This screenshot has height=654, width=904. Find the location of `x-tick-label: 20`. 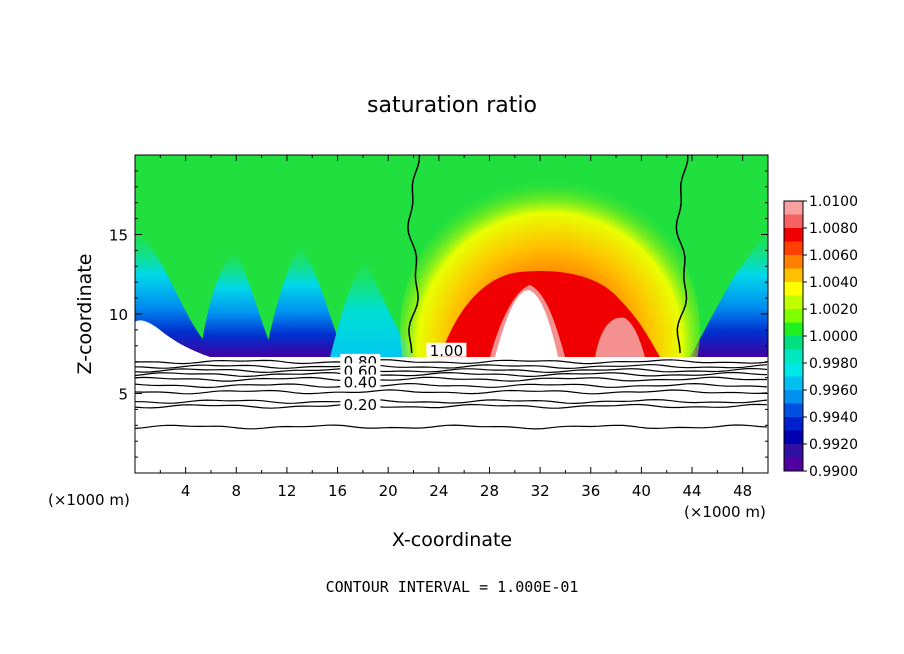

x-tick-label: 20 is located at coordinates (388, 491).